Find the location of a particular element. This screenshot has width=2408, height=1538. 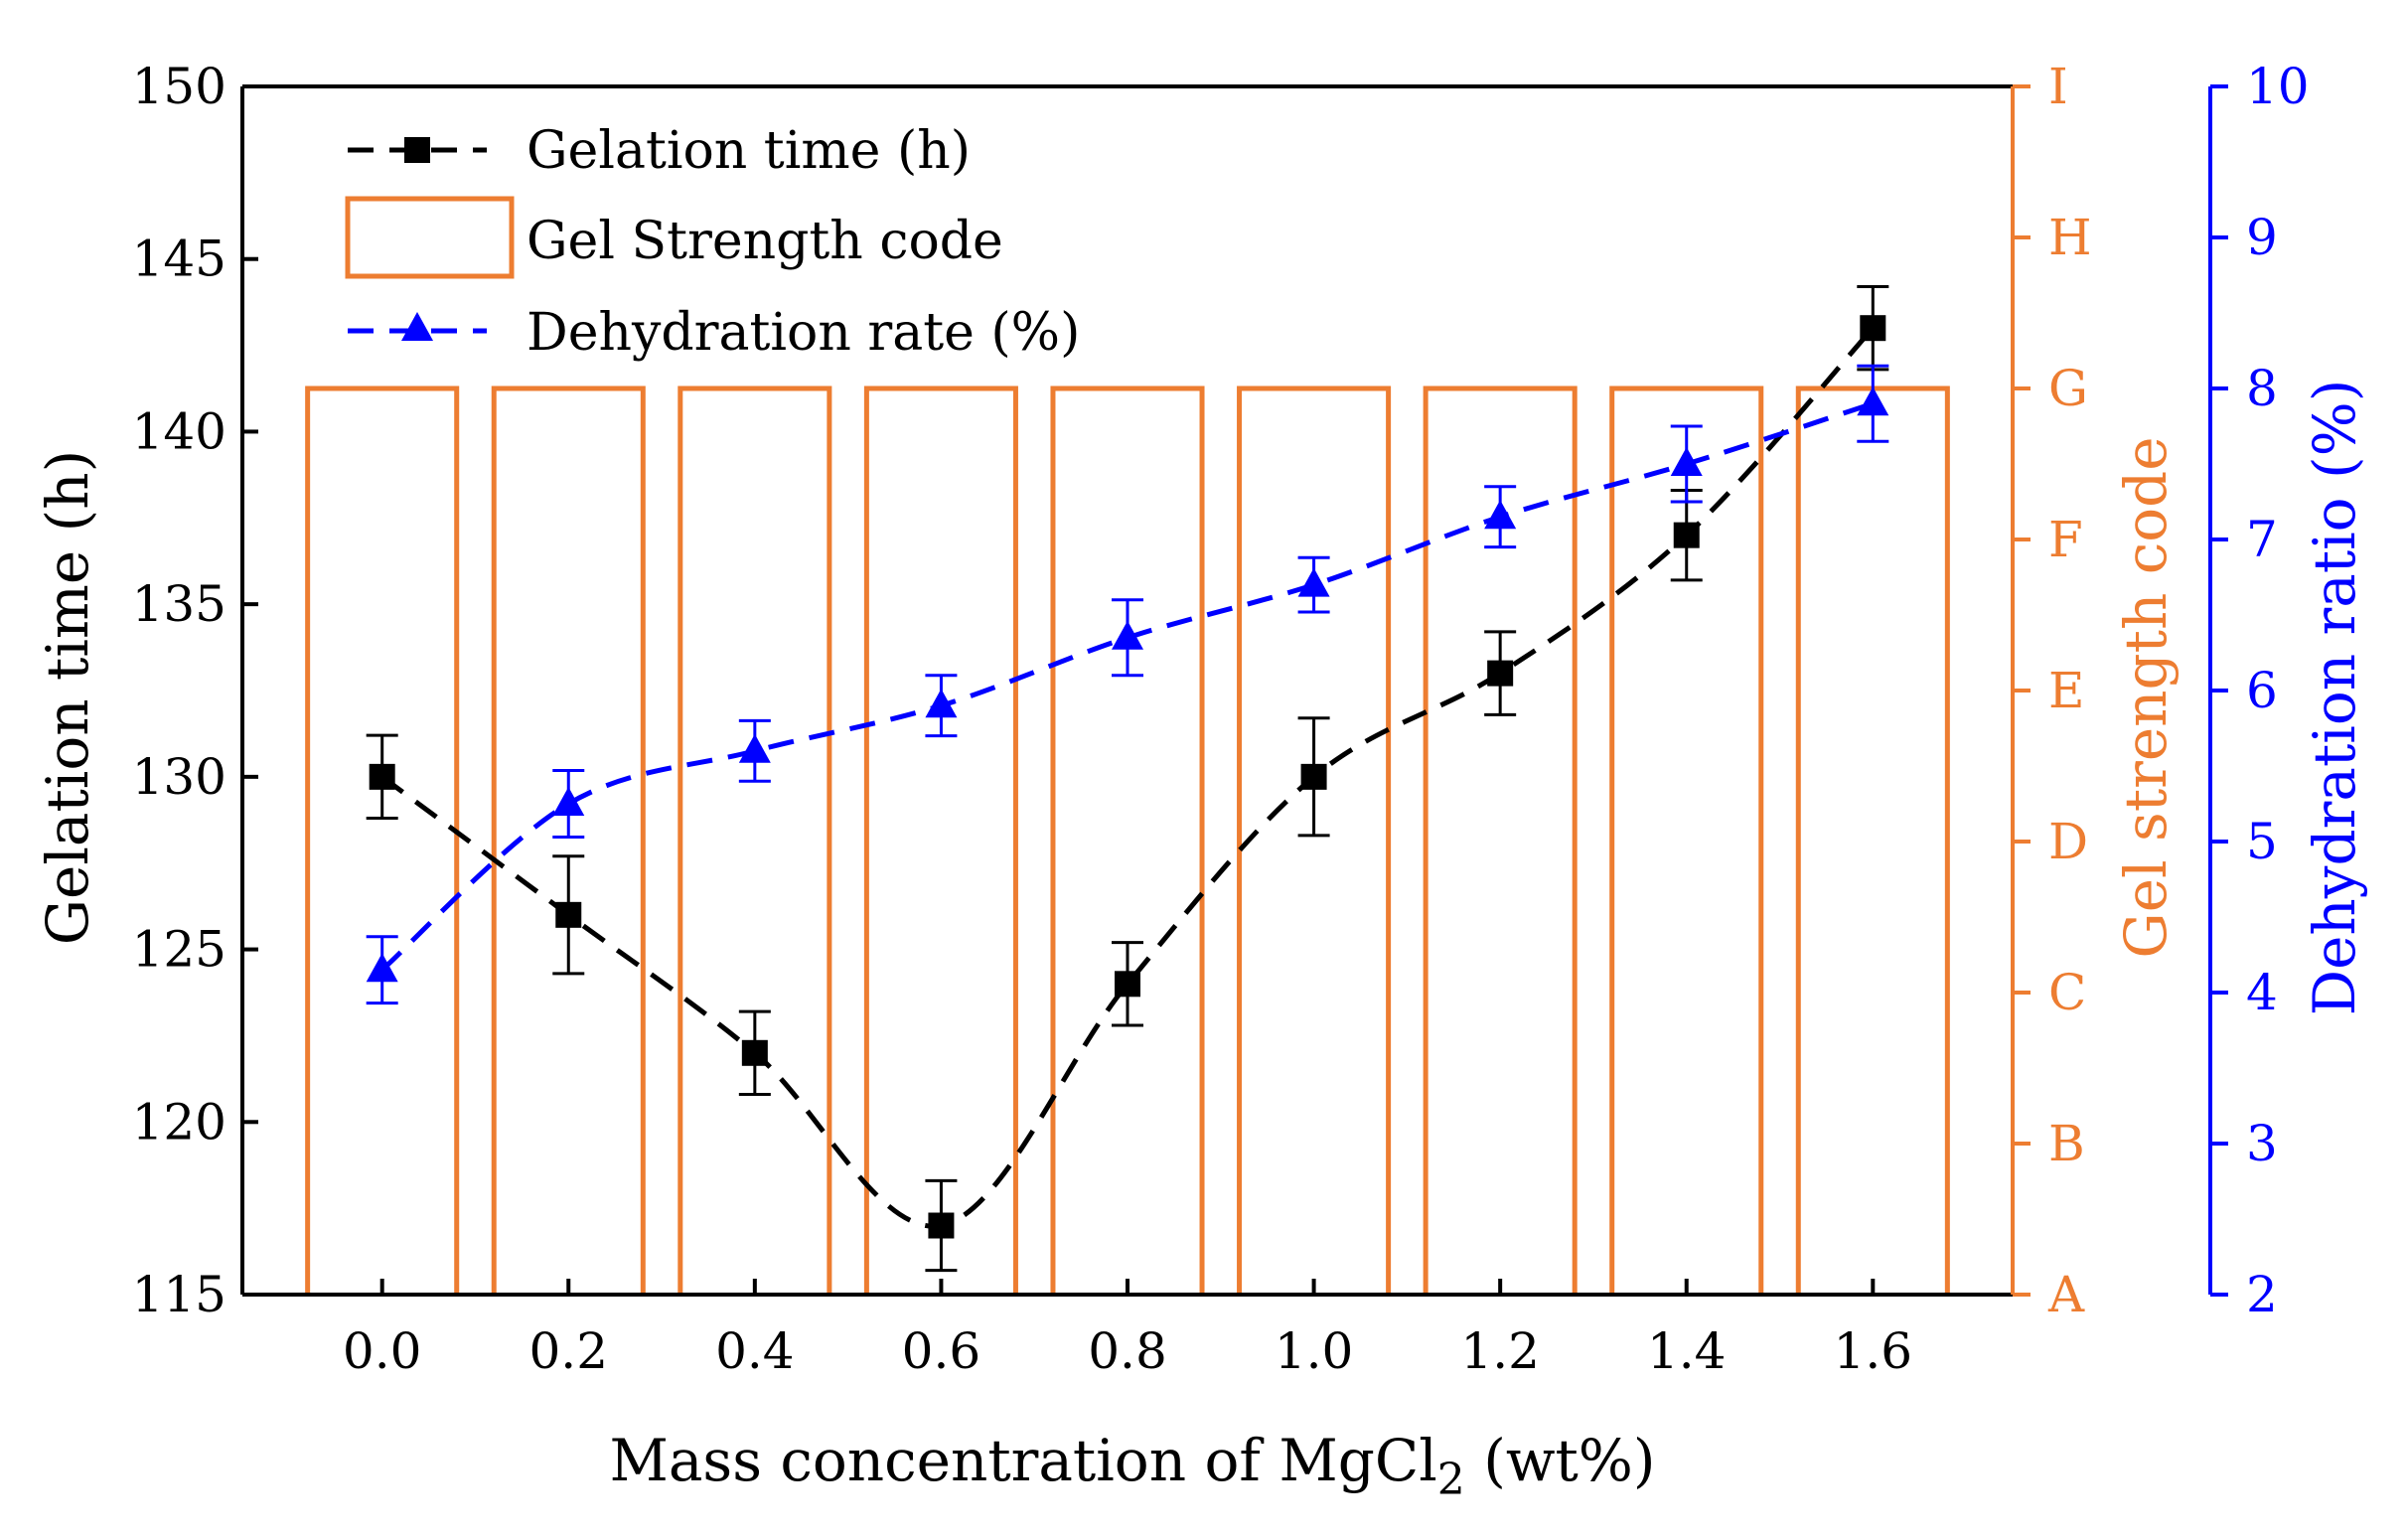

x-axis-tick-label: 1.0 is located at coordinates (1314, 1351).